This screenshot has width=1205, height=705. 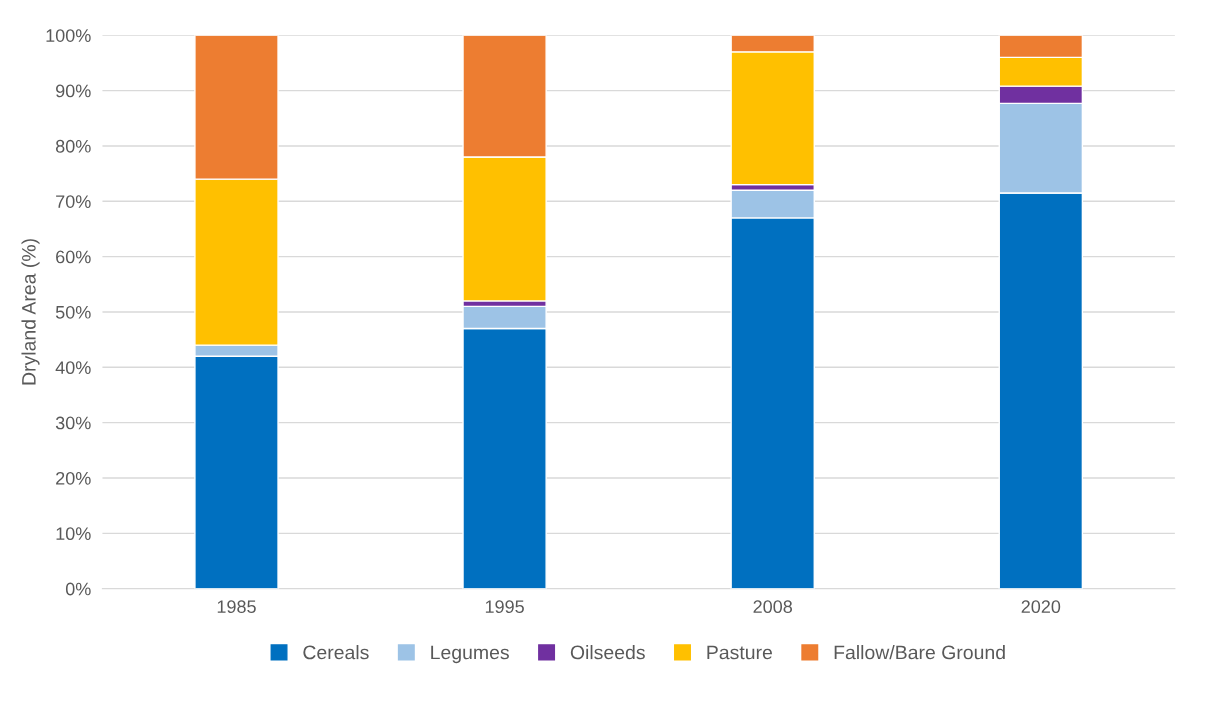 What do you see at coordinates (78, 589) in the screenshot?
I see `y-tick-label: 0%` at bounding box center [78, 589].